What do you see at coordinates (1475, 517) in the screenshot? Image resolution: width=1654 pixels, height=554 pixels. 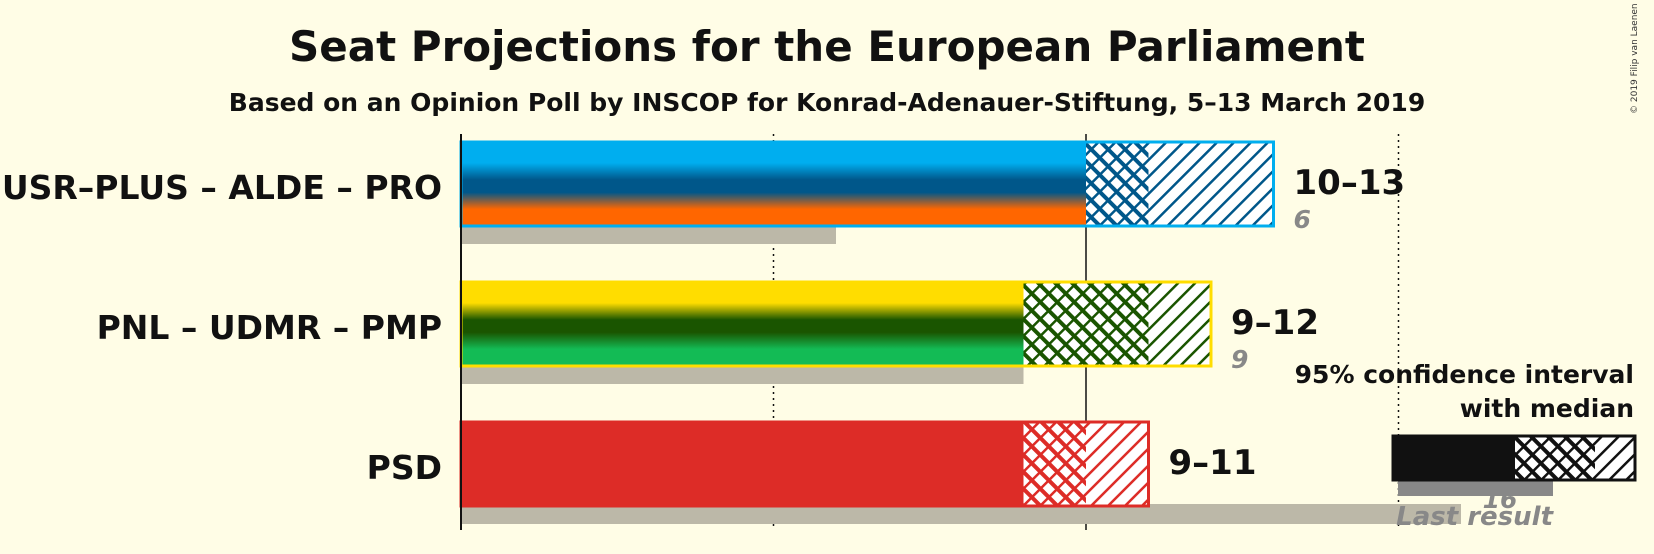 I see `legend-last-result-label: Last result` at bounding box center [1475, 517].